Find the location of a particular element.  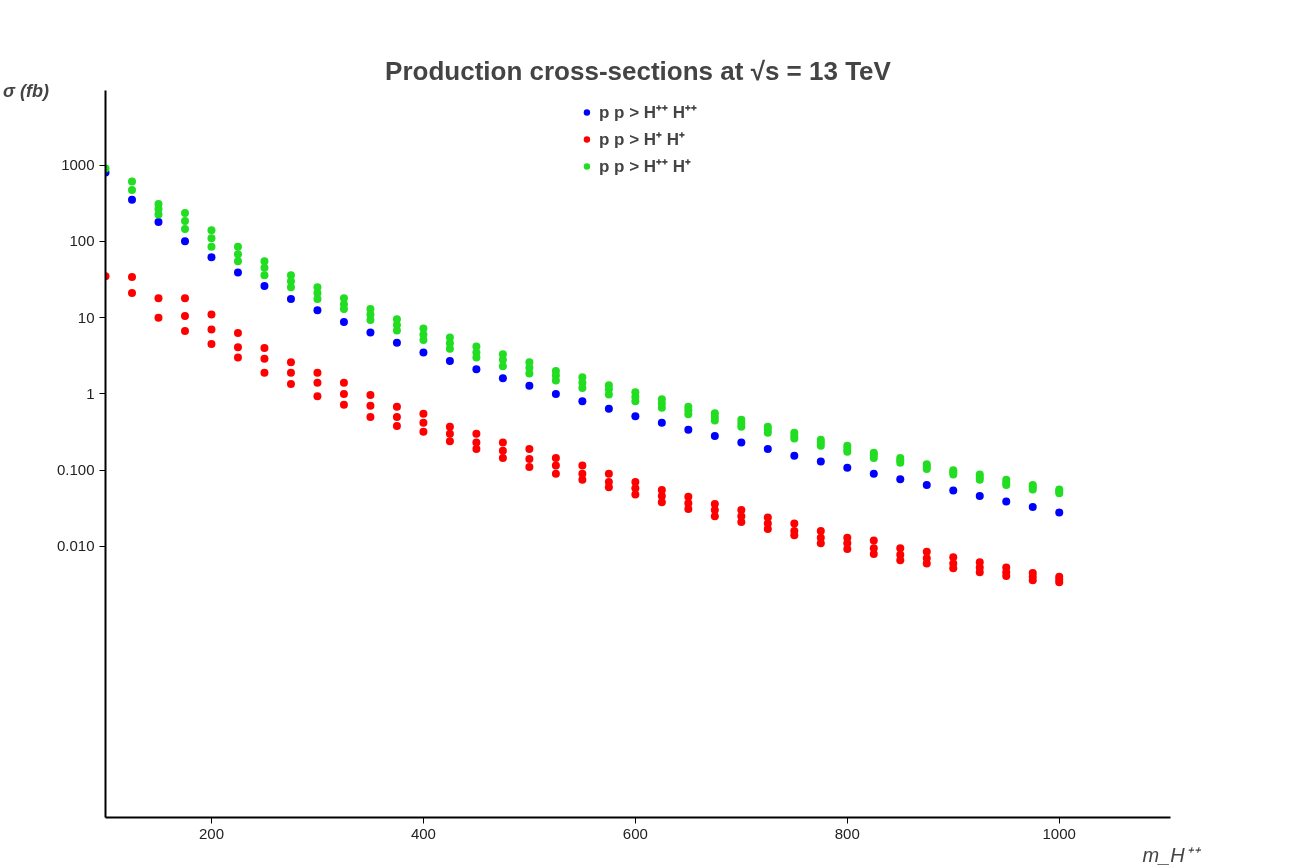

x-tick-label: 200 is located at coordinates (211, 833).